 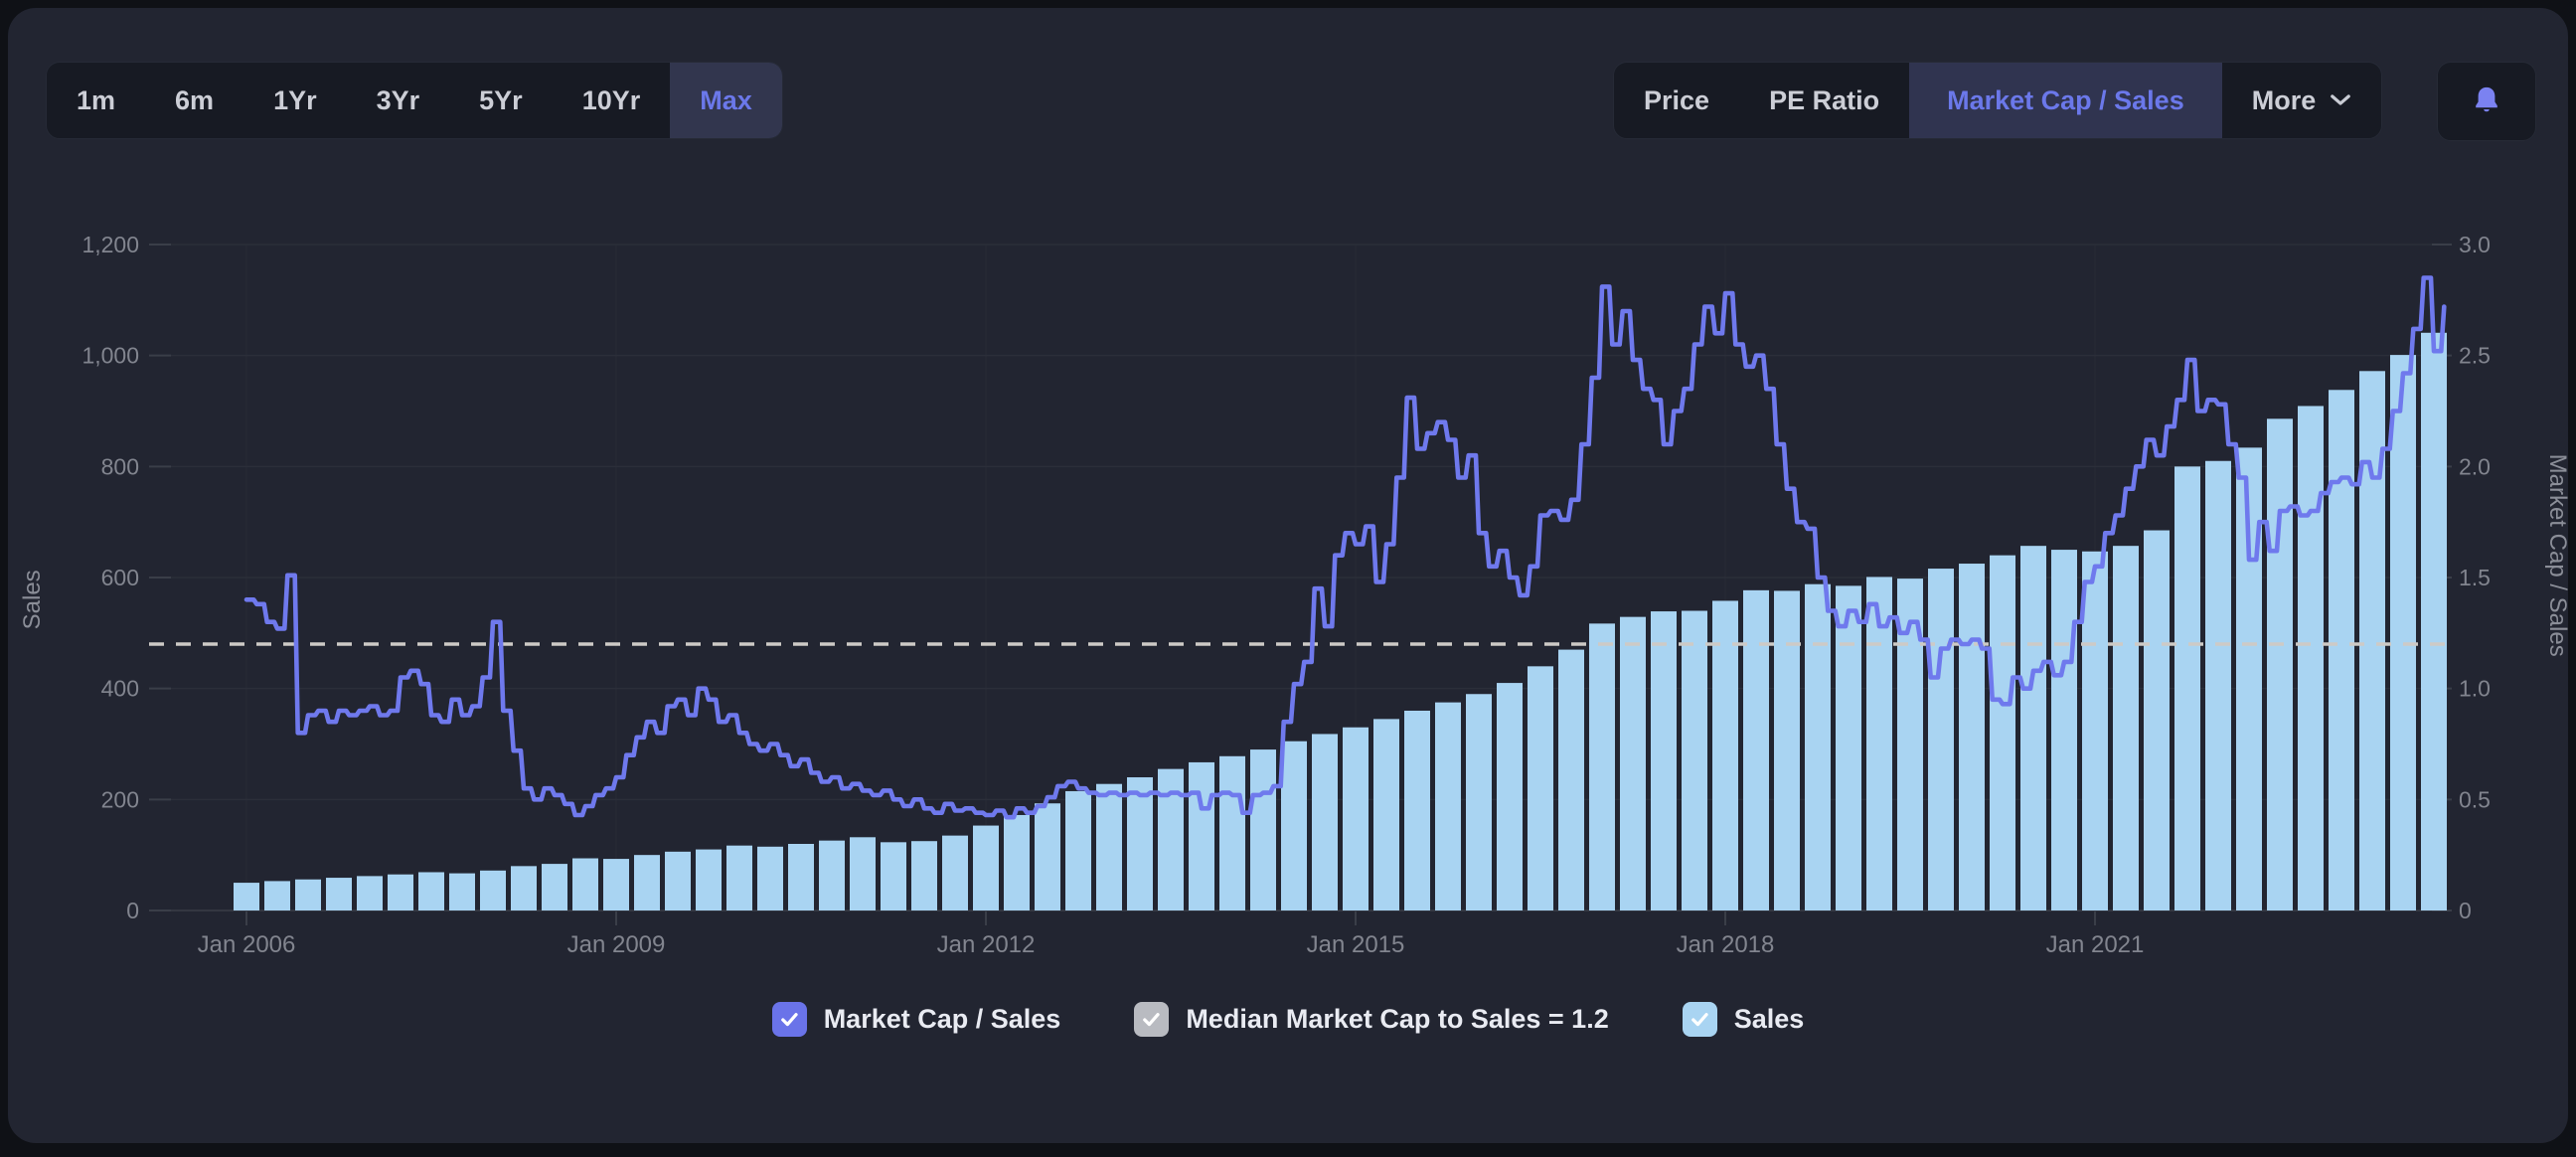 I want to click on legend-item-1: Median Market Cap to Sales = 1.2, so click(x=1371, y=1019).